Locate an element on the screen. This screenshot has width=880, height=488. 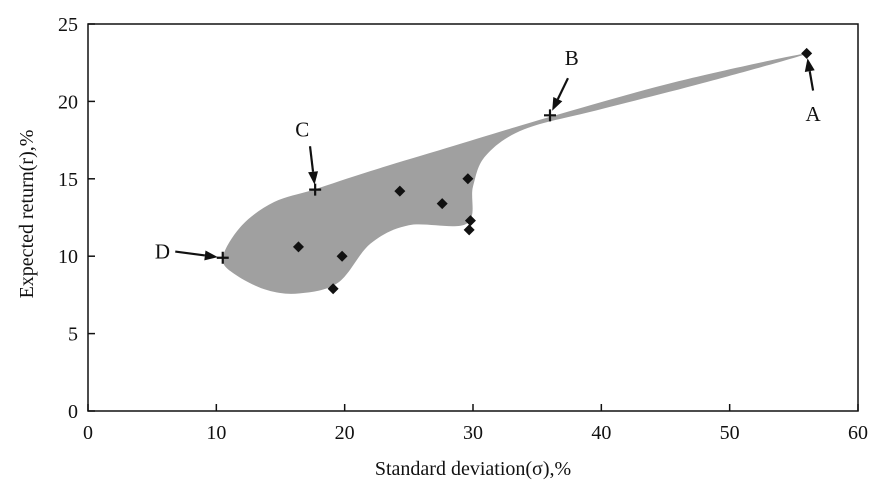
annotation-label-c: C is located at coordinates (302, 129).